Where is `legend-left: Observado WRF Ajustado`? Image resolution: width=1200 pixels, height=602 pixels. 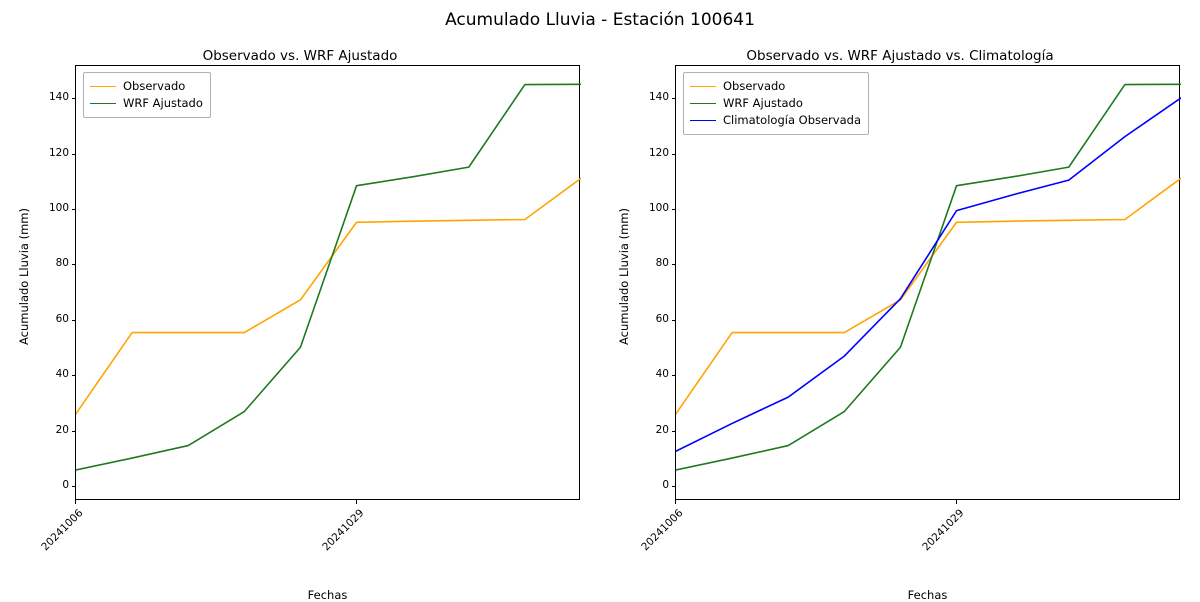
legend-left: Observado WRF Ajustado is located at coordinates (147, 95).